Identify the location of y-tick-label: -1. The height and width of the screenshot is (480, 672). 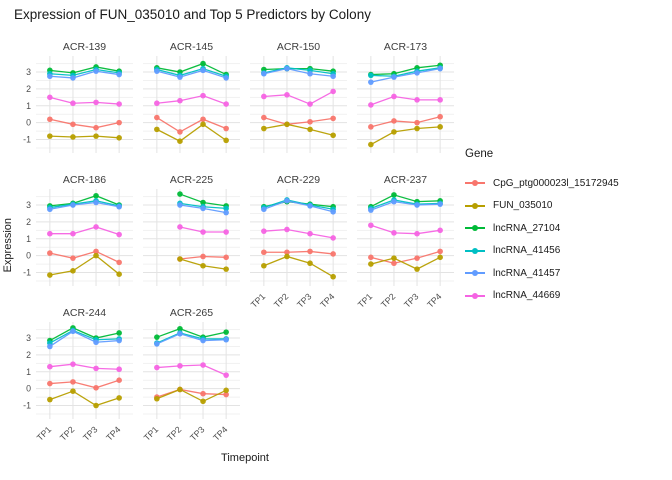
(27, 273).